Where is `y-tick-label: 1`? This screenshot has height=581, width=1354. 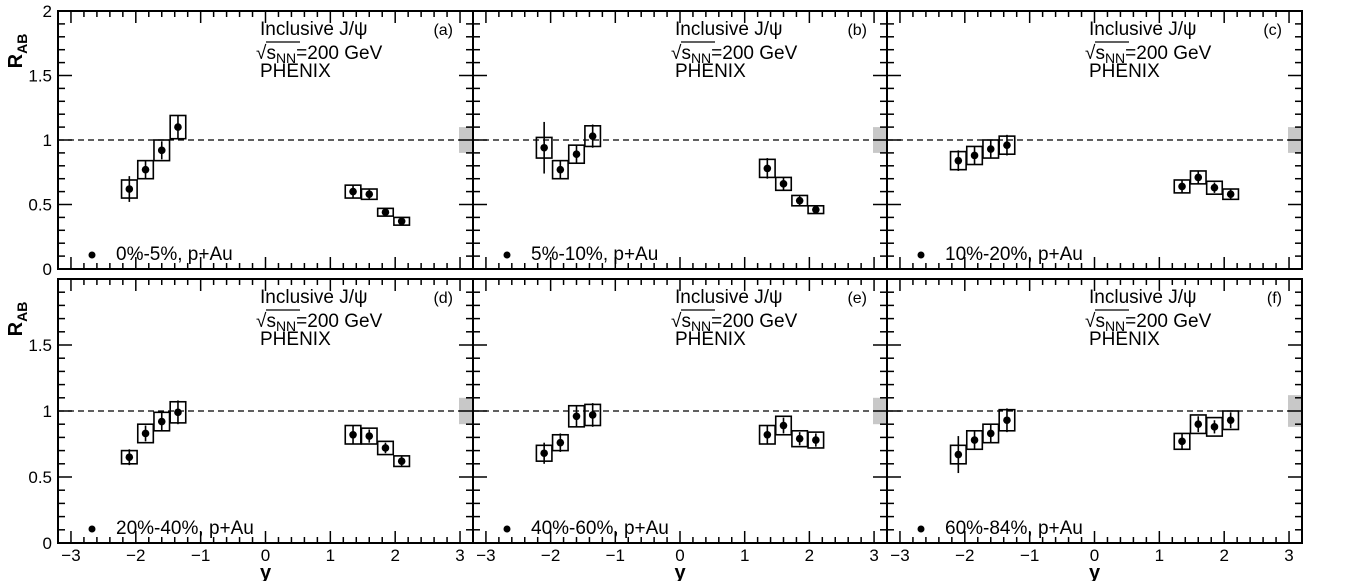 y-tick-label: 1 is located at coordinates (47, 140).